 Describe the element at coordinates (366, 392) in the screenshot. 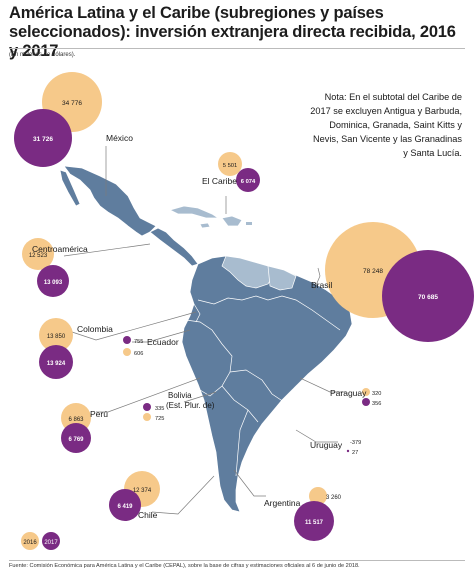

I see `bubble-paraguay-2016` at that location.